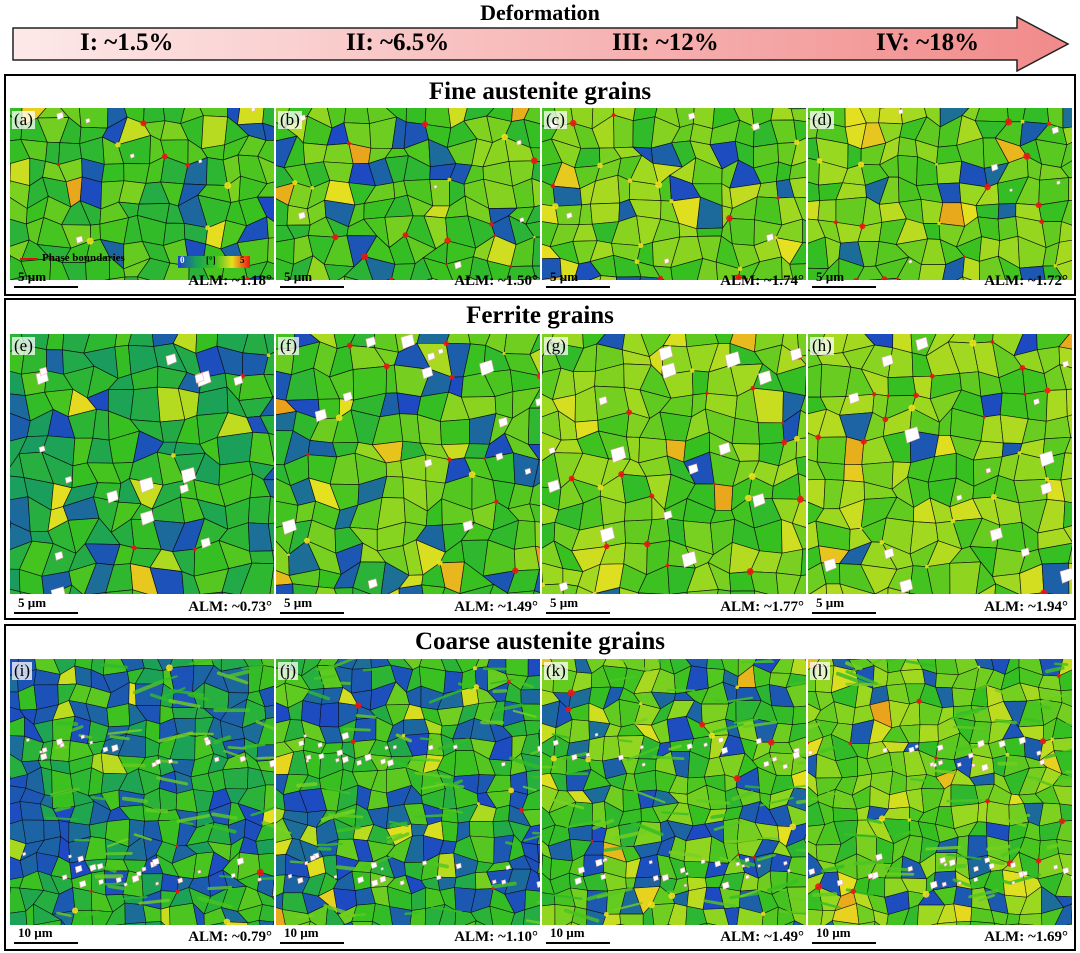 This screenshot has width=1080, height=953. Describe the element at coordinates (1026, 607) in the screenshot. I see `alm-value-h: ALM: ~1.94°` at that location.